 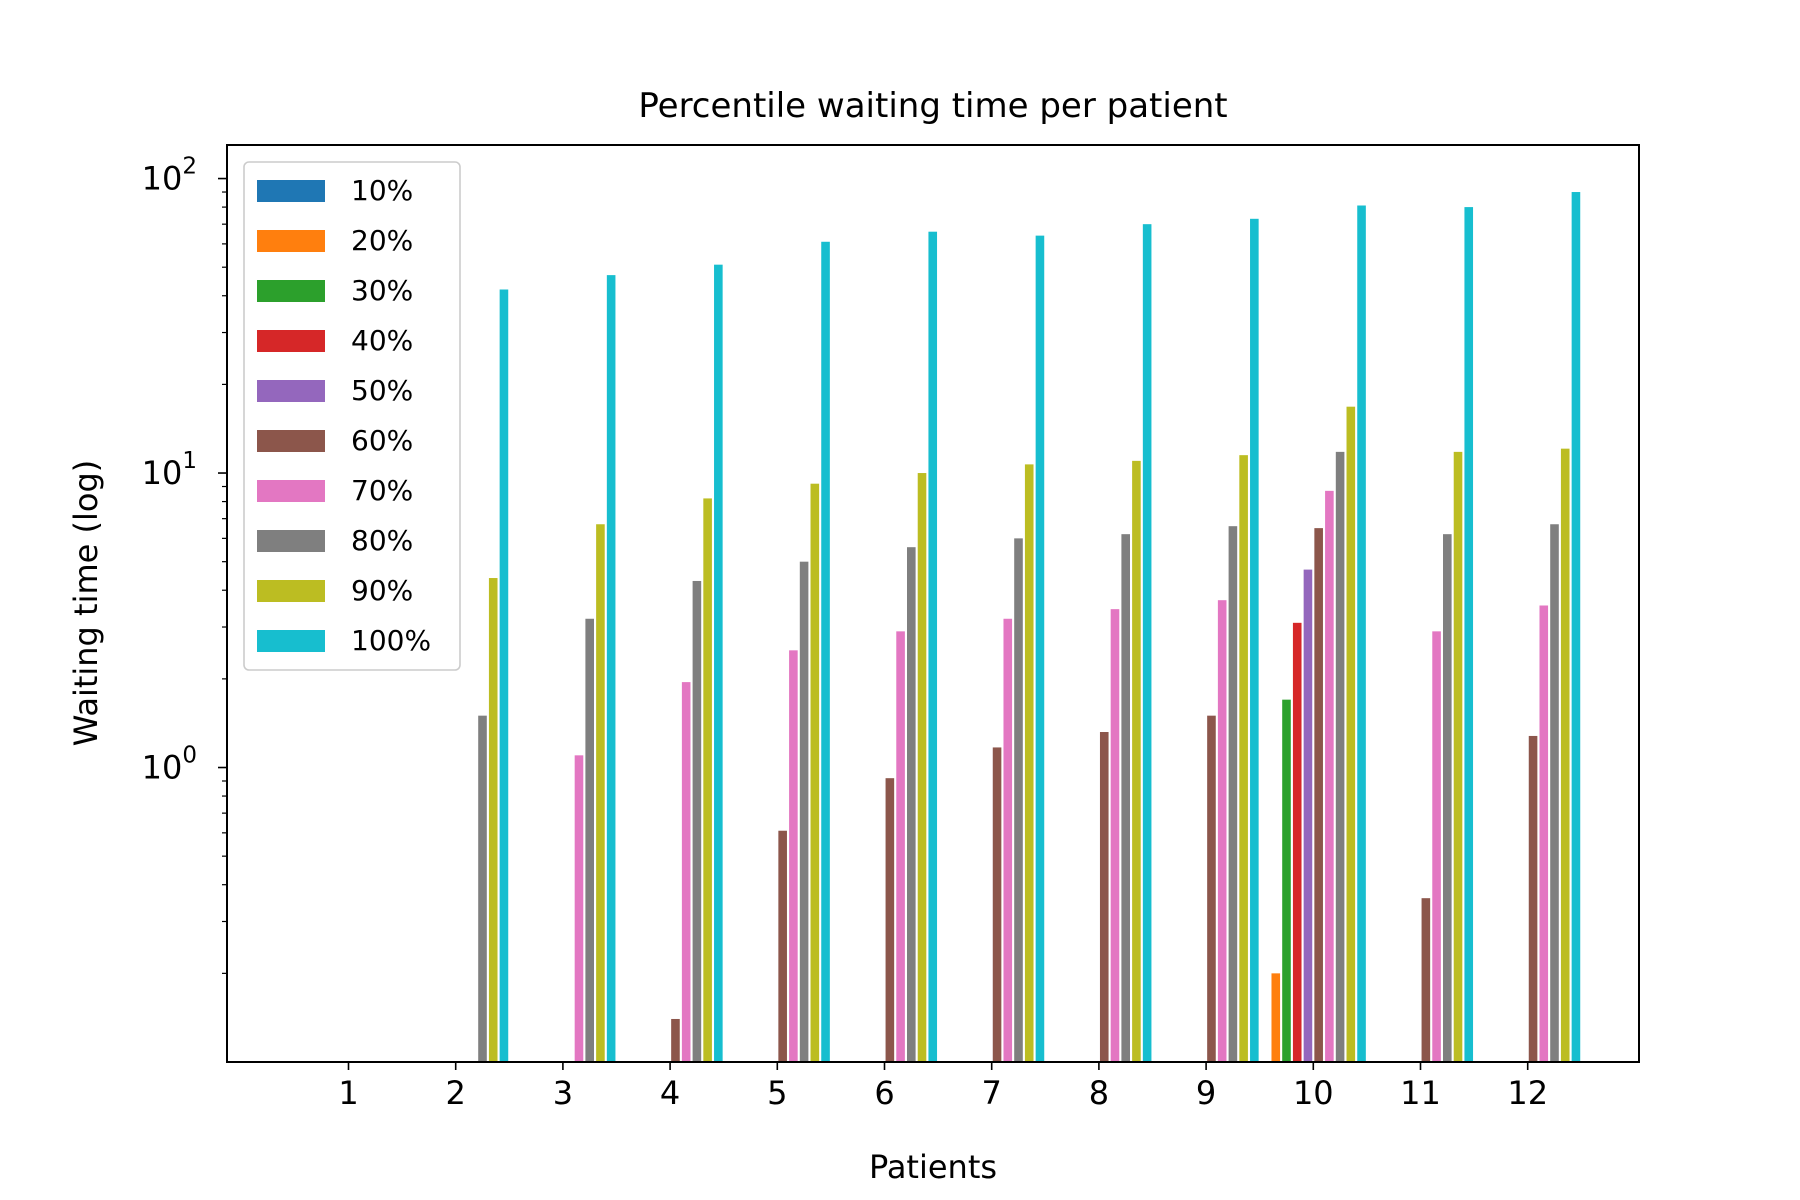 What do you see at coordinates (382, 440) in the screenshot?
I see `legend-label: 60%` at bounding box center [382, 440].